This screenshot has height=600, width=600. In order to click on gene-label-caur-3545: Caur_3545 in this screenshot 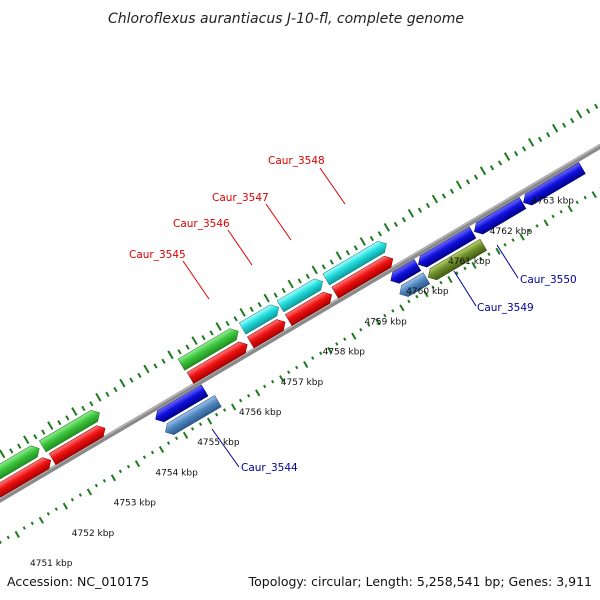, I will do `click(157, 255)`.